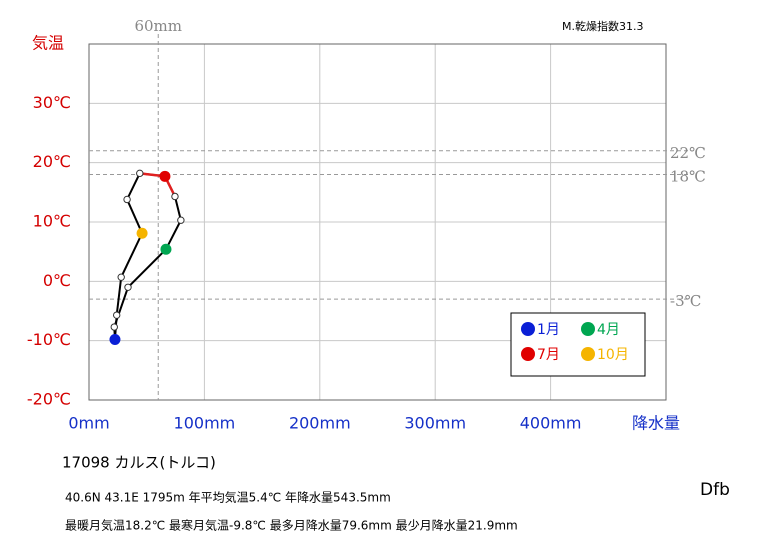 The height and width of the screenshot is (545, 763). I want to click on y-tick-label: 10℃, so click(52, 221).